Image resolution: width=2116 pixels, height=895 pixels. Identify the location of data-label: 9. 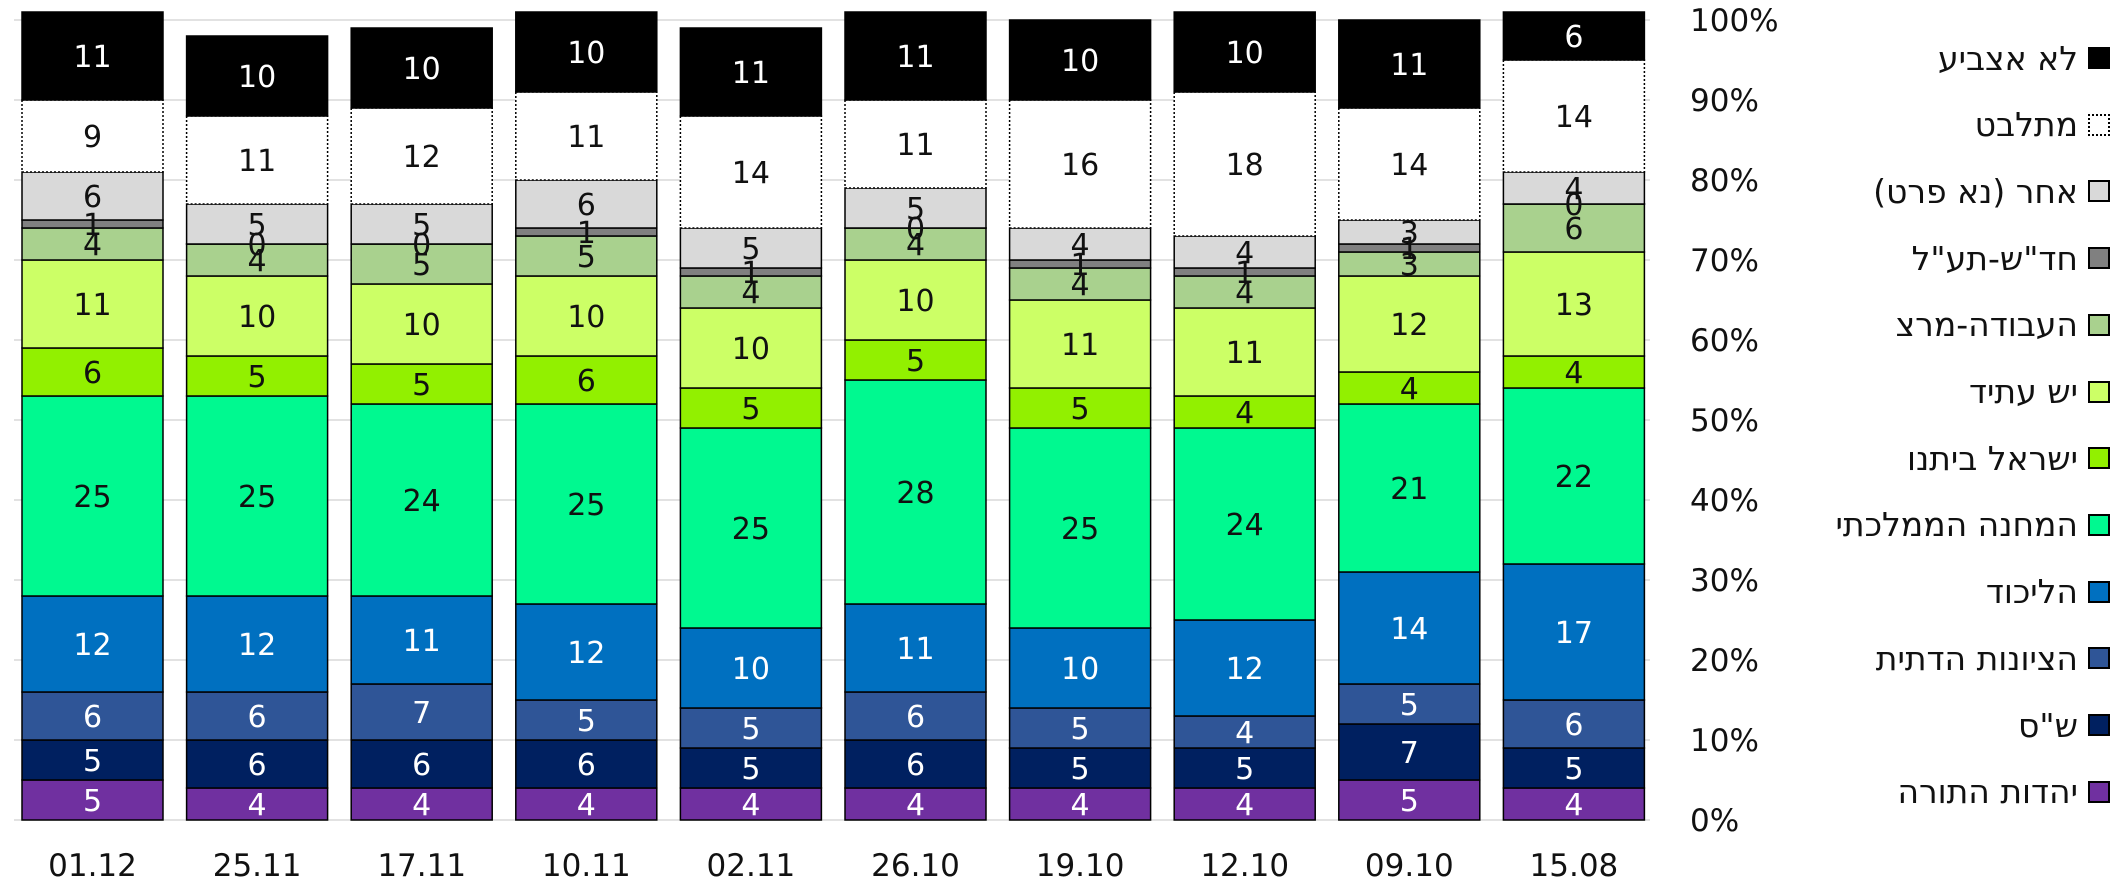
(92, 137).